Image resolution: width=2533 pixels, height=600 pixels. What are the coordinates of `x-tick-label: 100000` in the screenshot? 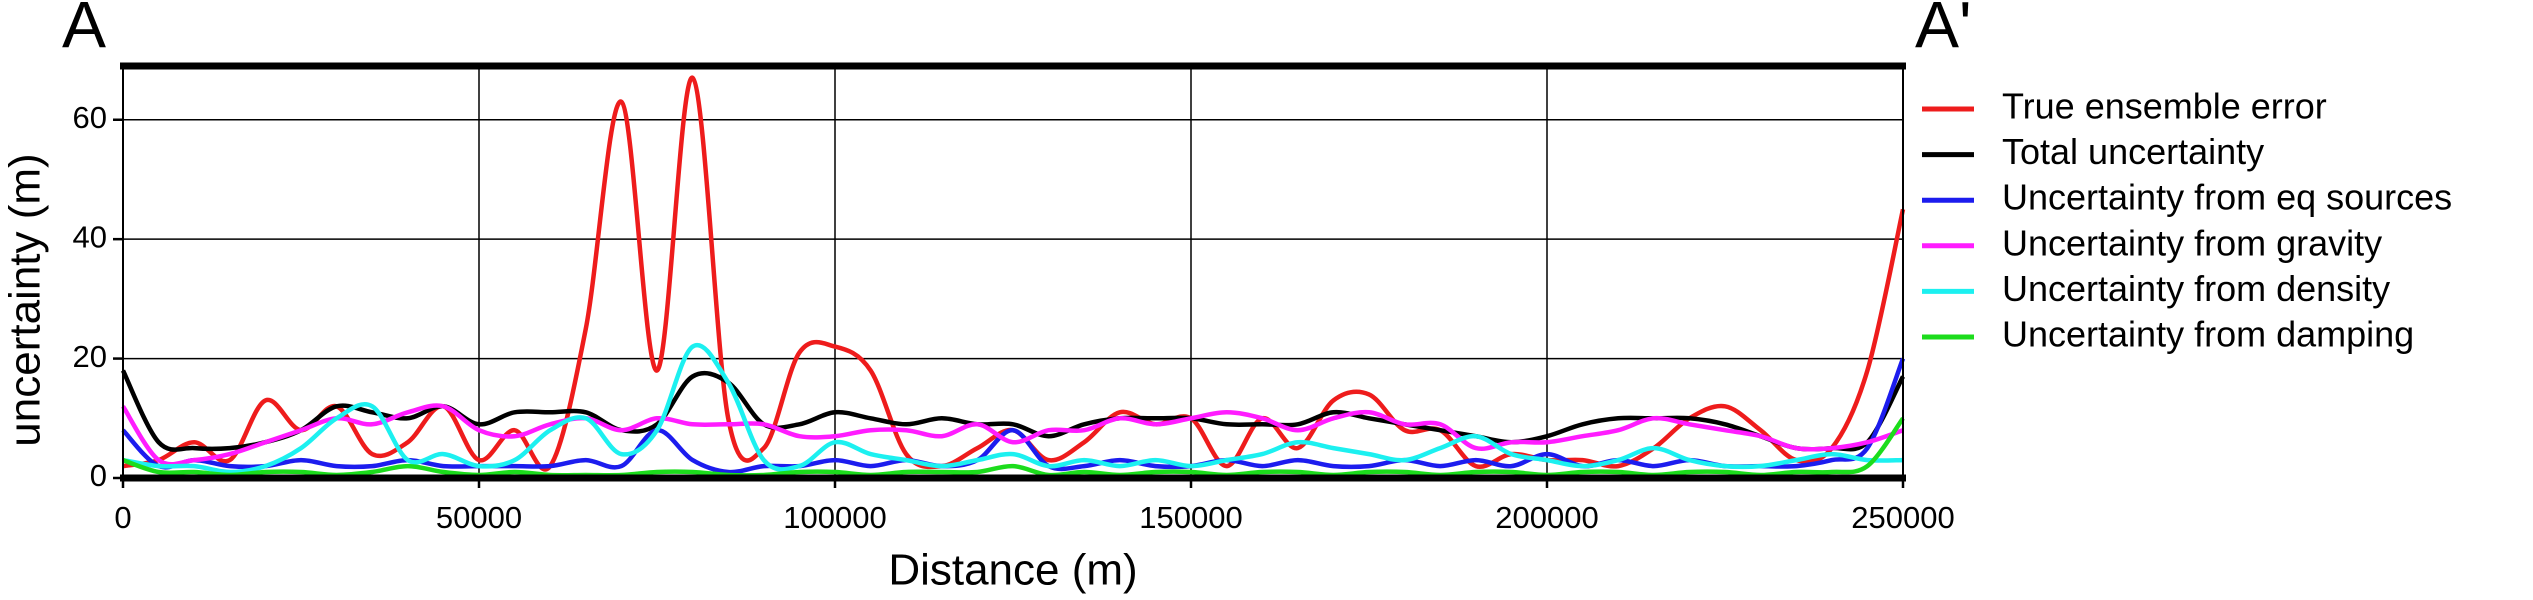 It's located at (834, 517).